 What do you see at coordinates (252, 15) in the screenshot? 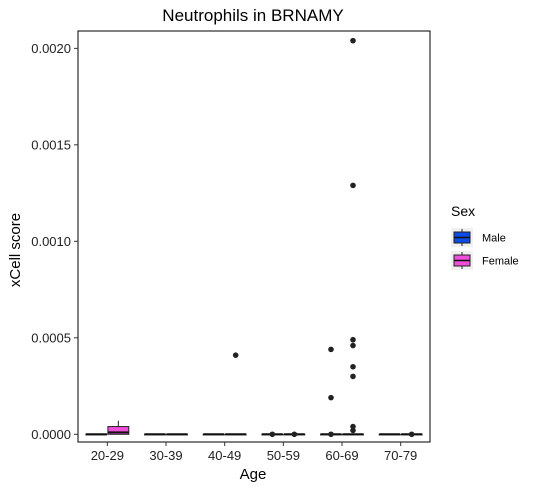
I see `chart-title: Neutrophils in BRNAMY` at bounding box center [252, 15].